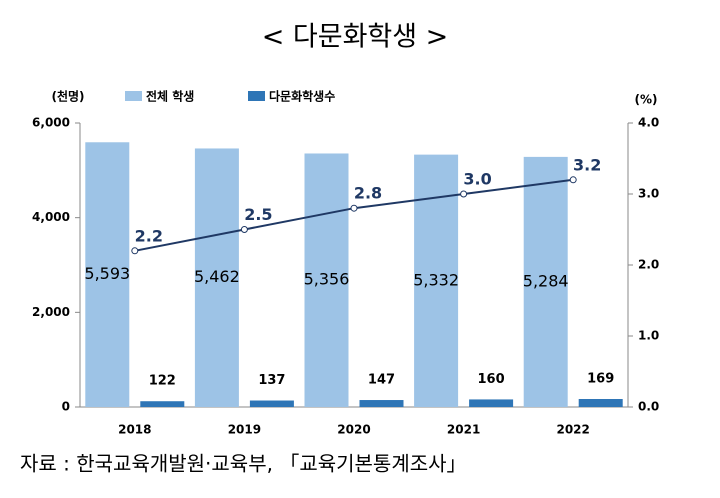  I want to click on chart-title: < 다문화학생 >, so click(355, 37).